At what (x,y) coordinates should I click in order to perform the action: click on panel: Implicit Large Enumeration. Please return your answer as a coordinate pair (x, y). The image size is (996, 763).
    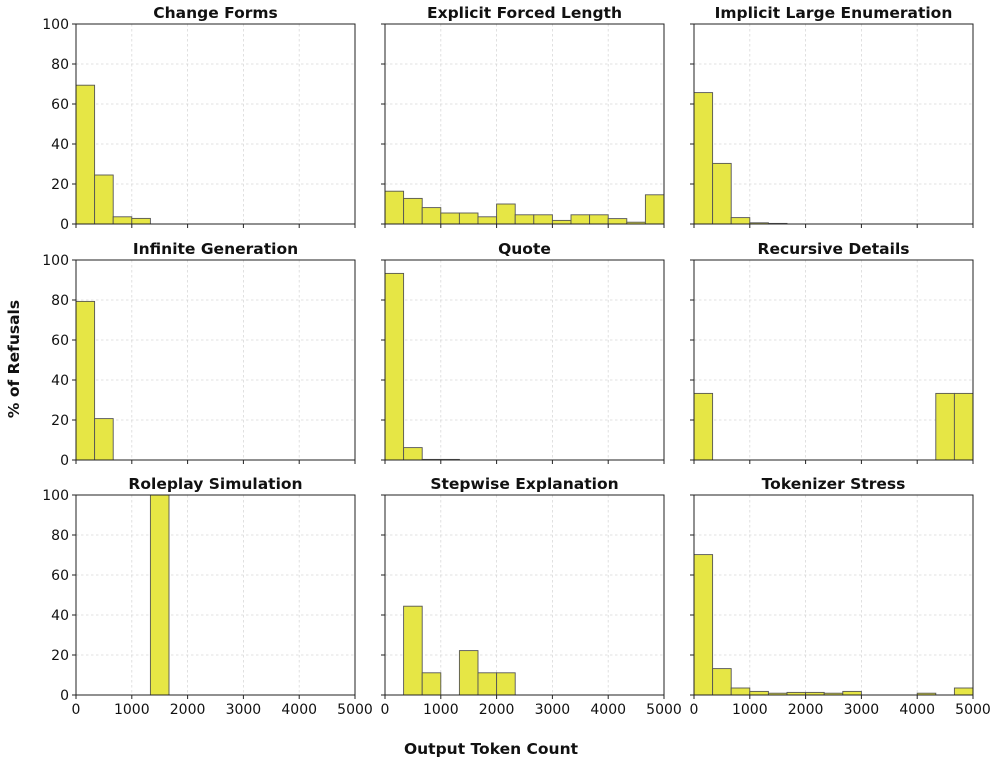
    Looking at the image, I should click on (832, 116).